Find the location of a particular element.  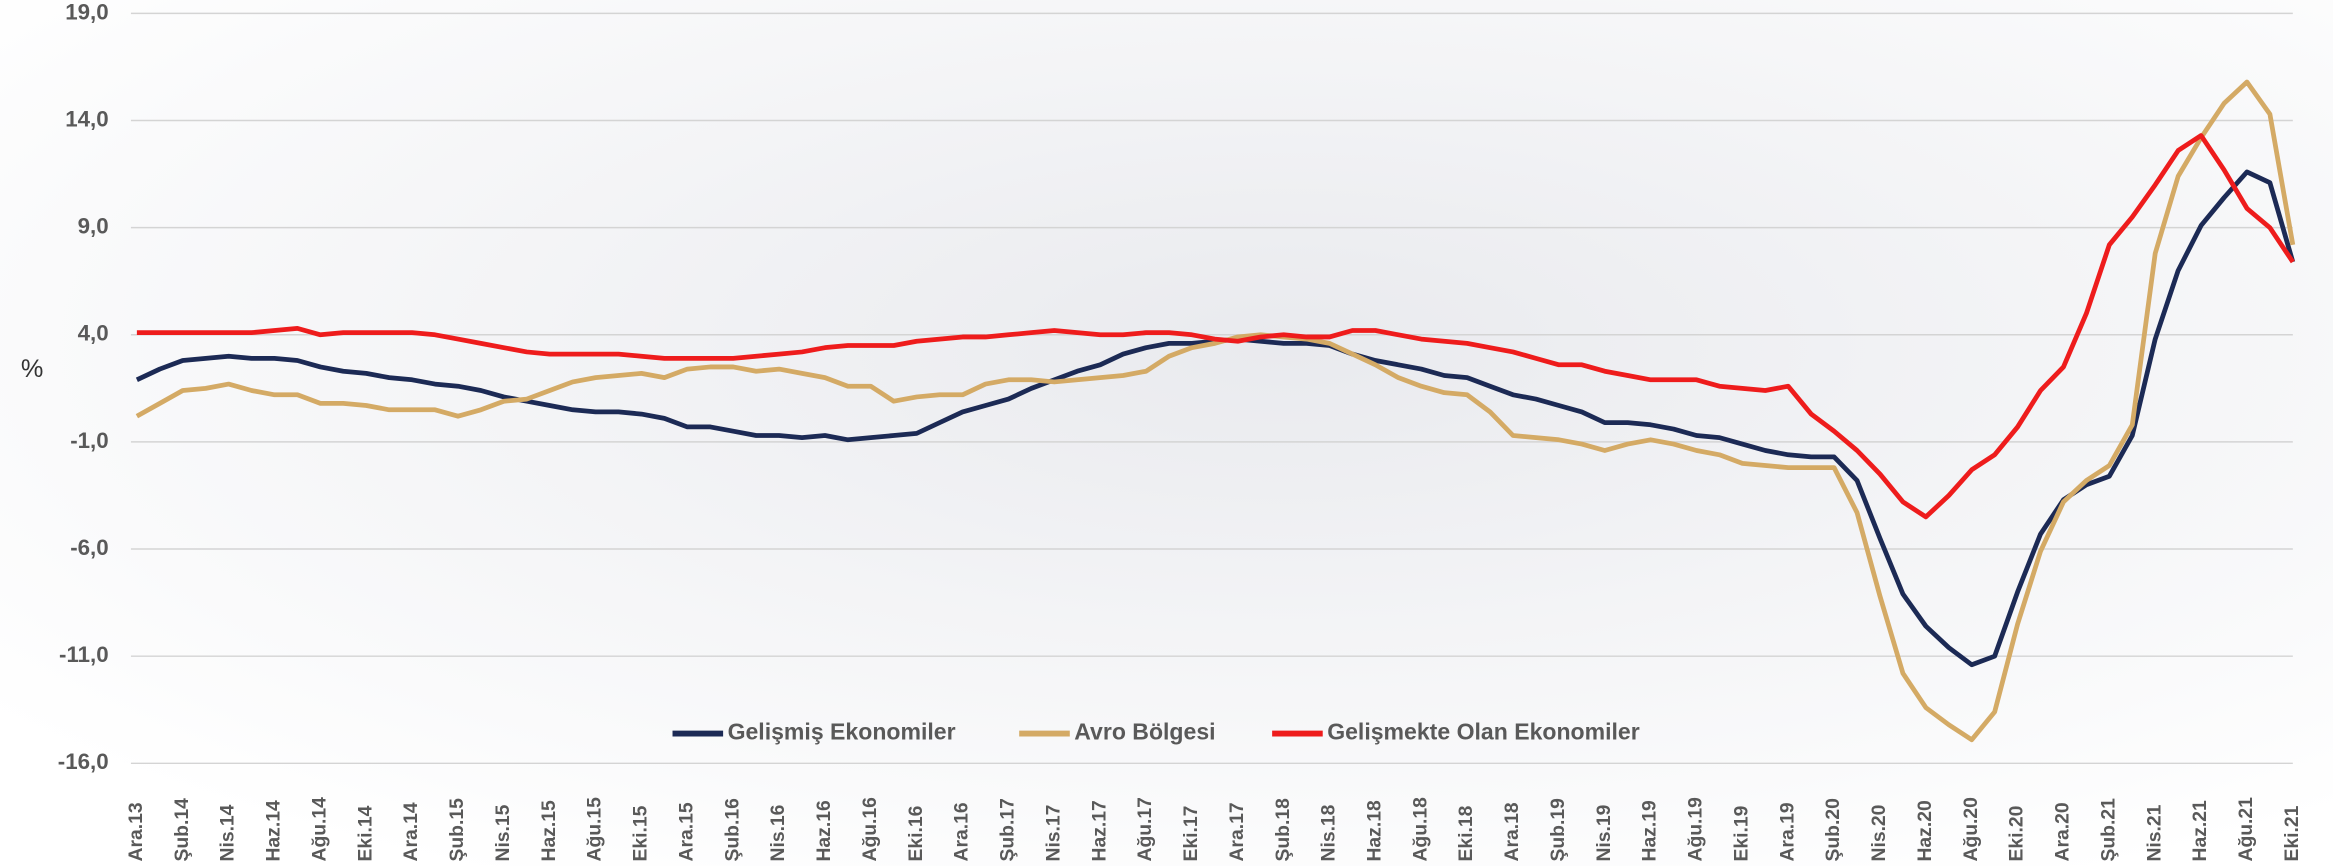

x-tick-label: Haz.17 is located at coordinates (1099, 830).